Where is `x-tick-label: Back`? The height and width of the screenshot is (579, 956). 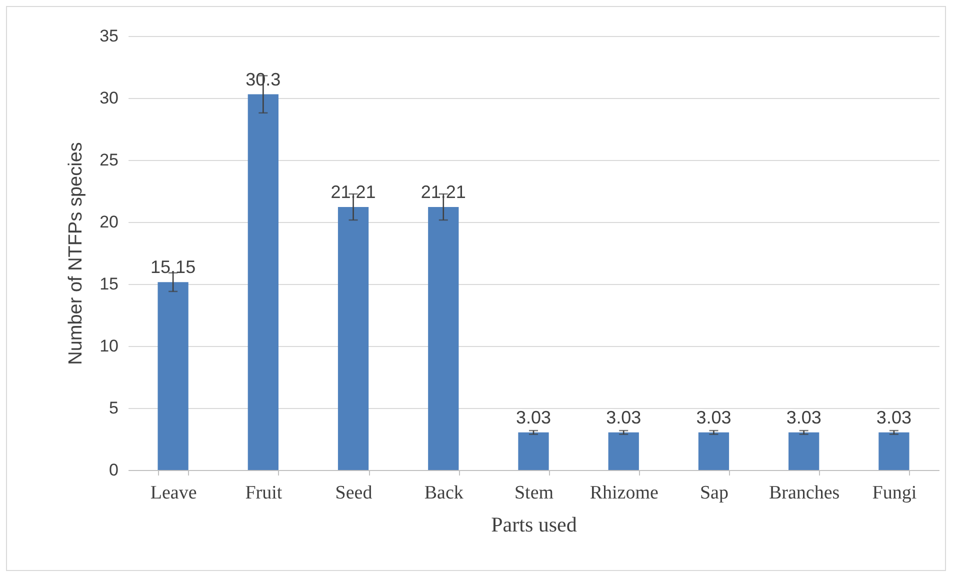
x-tick-label: Back is located at coordinates (444, 493).